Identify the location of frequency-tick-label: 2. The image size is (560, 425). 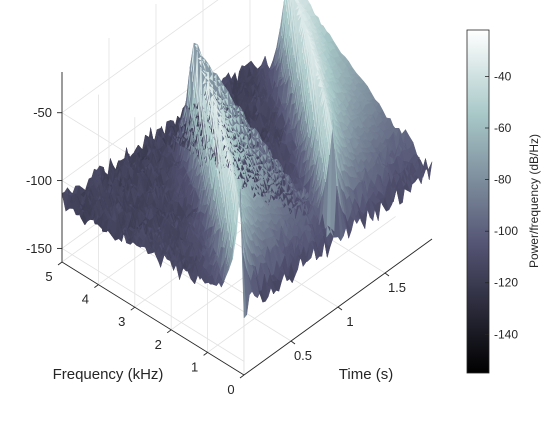
(158, 344).